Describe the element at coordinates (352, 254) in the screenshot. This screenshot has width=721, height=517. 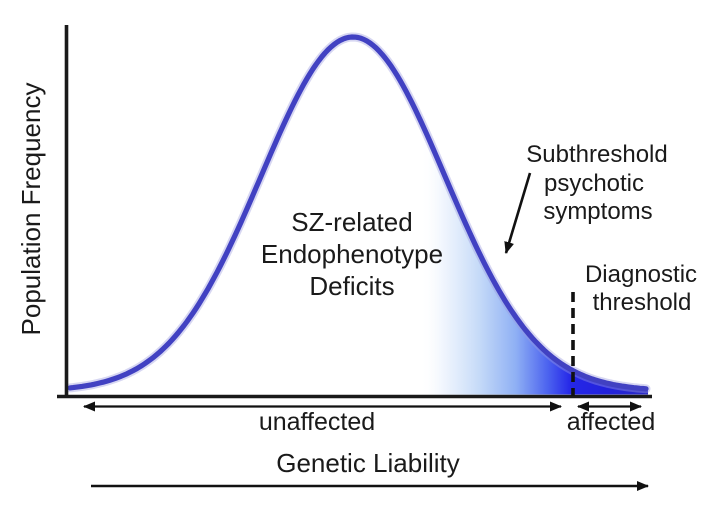
I see `curve-label-line-2: Endophenotype` at that location.